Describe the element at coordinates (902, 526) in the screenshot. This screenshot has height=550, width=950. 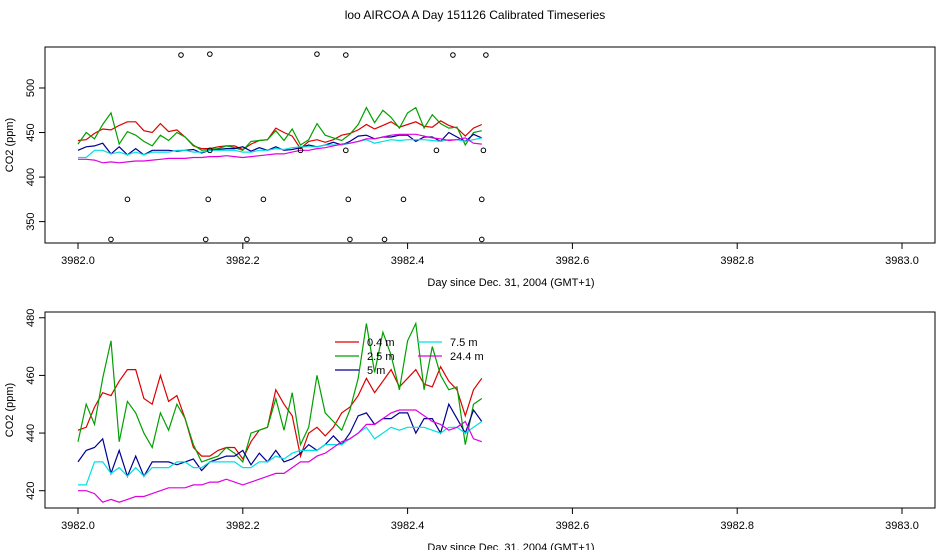
I see `bottom-x-tick-label: 3983.0` at that location.